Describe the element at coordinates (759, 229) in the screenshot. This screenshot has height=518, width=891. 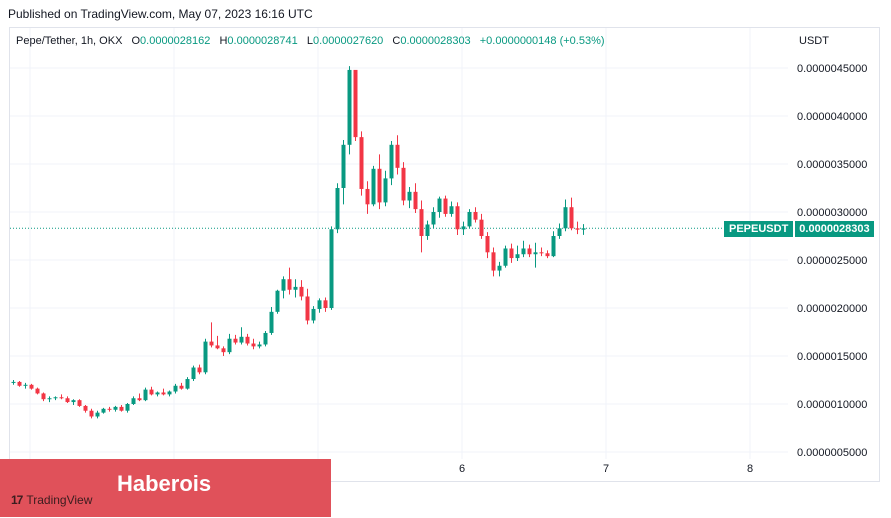
I see `price-tag-symbol: PEPEUSDT` at that location.